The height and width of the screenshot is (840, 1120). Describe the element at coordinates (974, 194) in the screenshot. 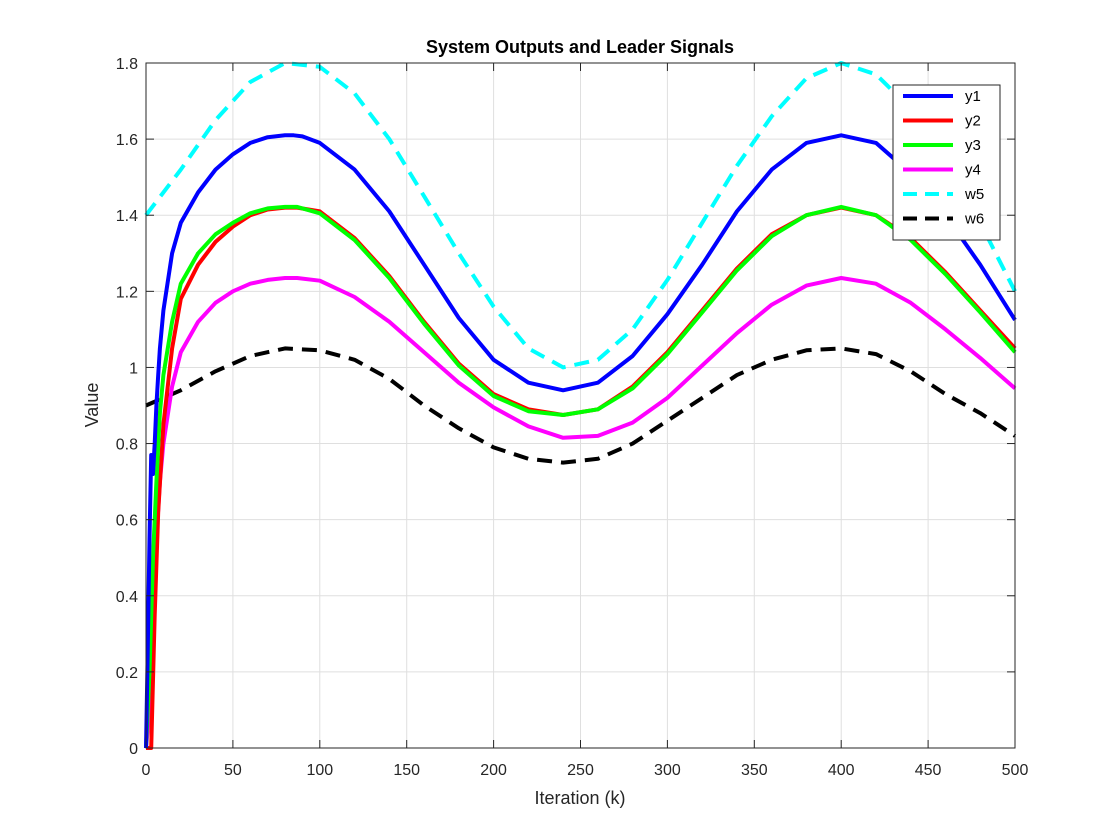

I see `legend-label-w5: w5` at that location.